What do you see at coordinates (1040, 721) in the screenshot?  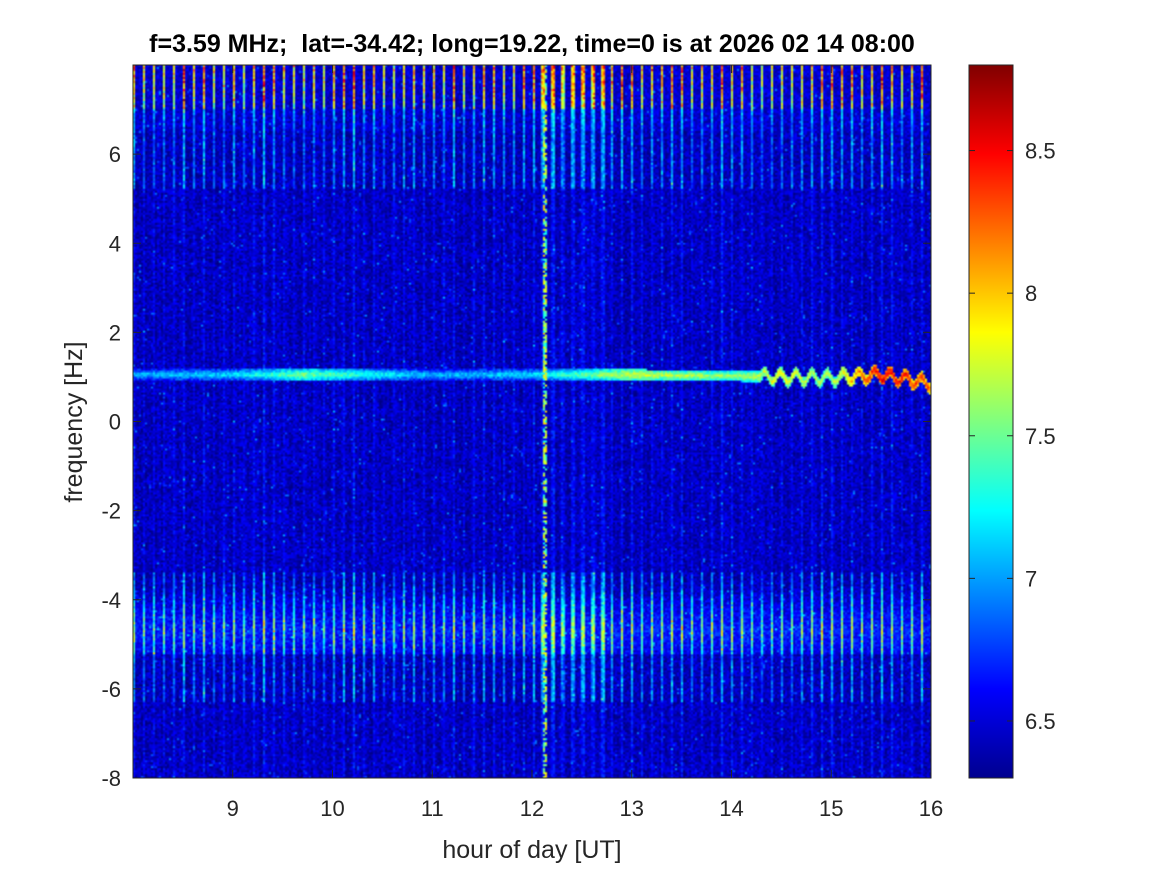 I see `colorbar-tick-label: 6.5` at bounding box center [1040, 721].